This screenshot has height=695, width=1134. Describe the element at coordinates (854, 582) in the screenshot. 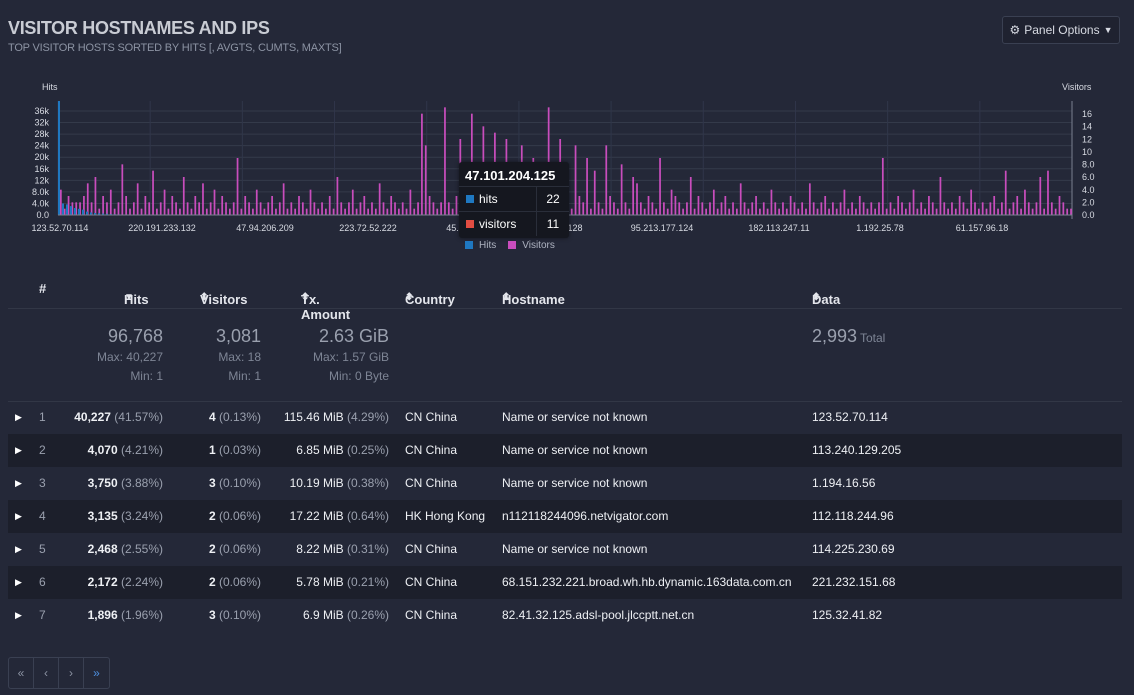

I see `row-data: 221.232.151.68` at that location.